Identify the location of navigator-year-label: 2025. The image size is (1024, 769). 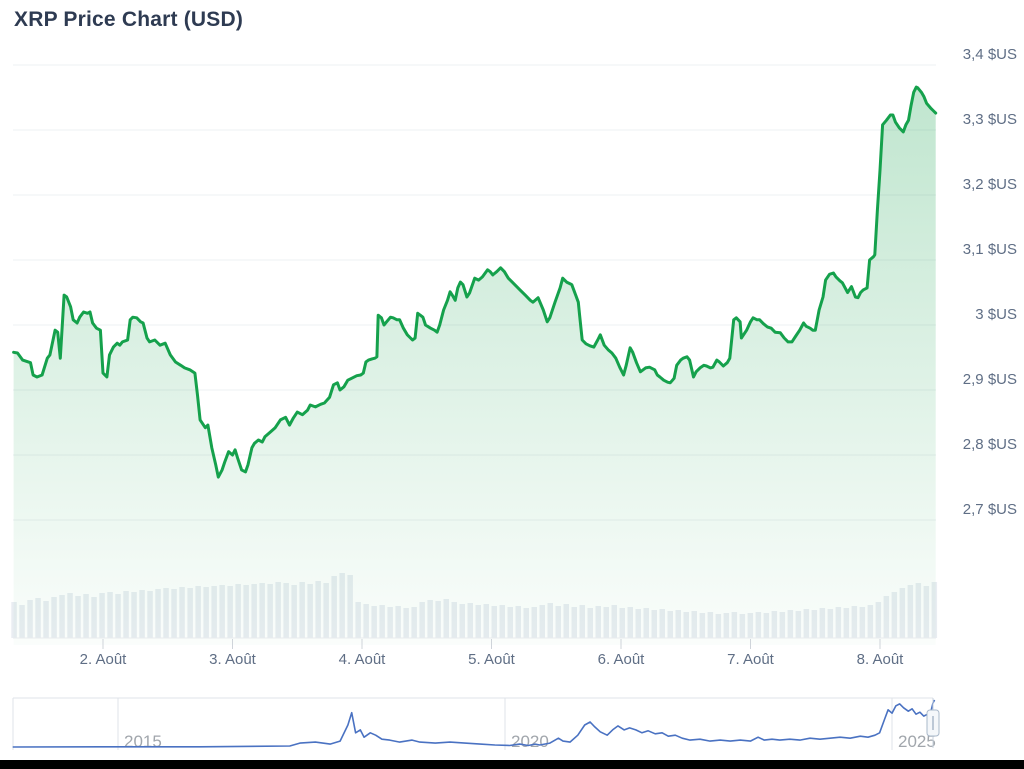
(917, 741).